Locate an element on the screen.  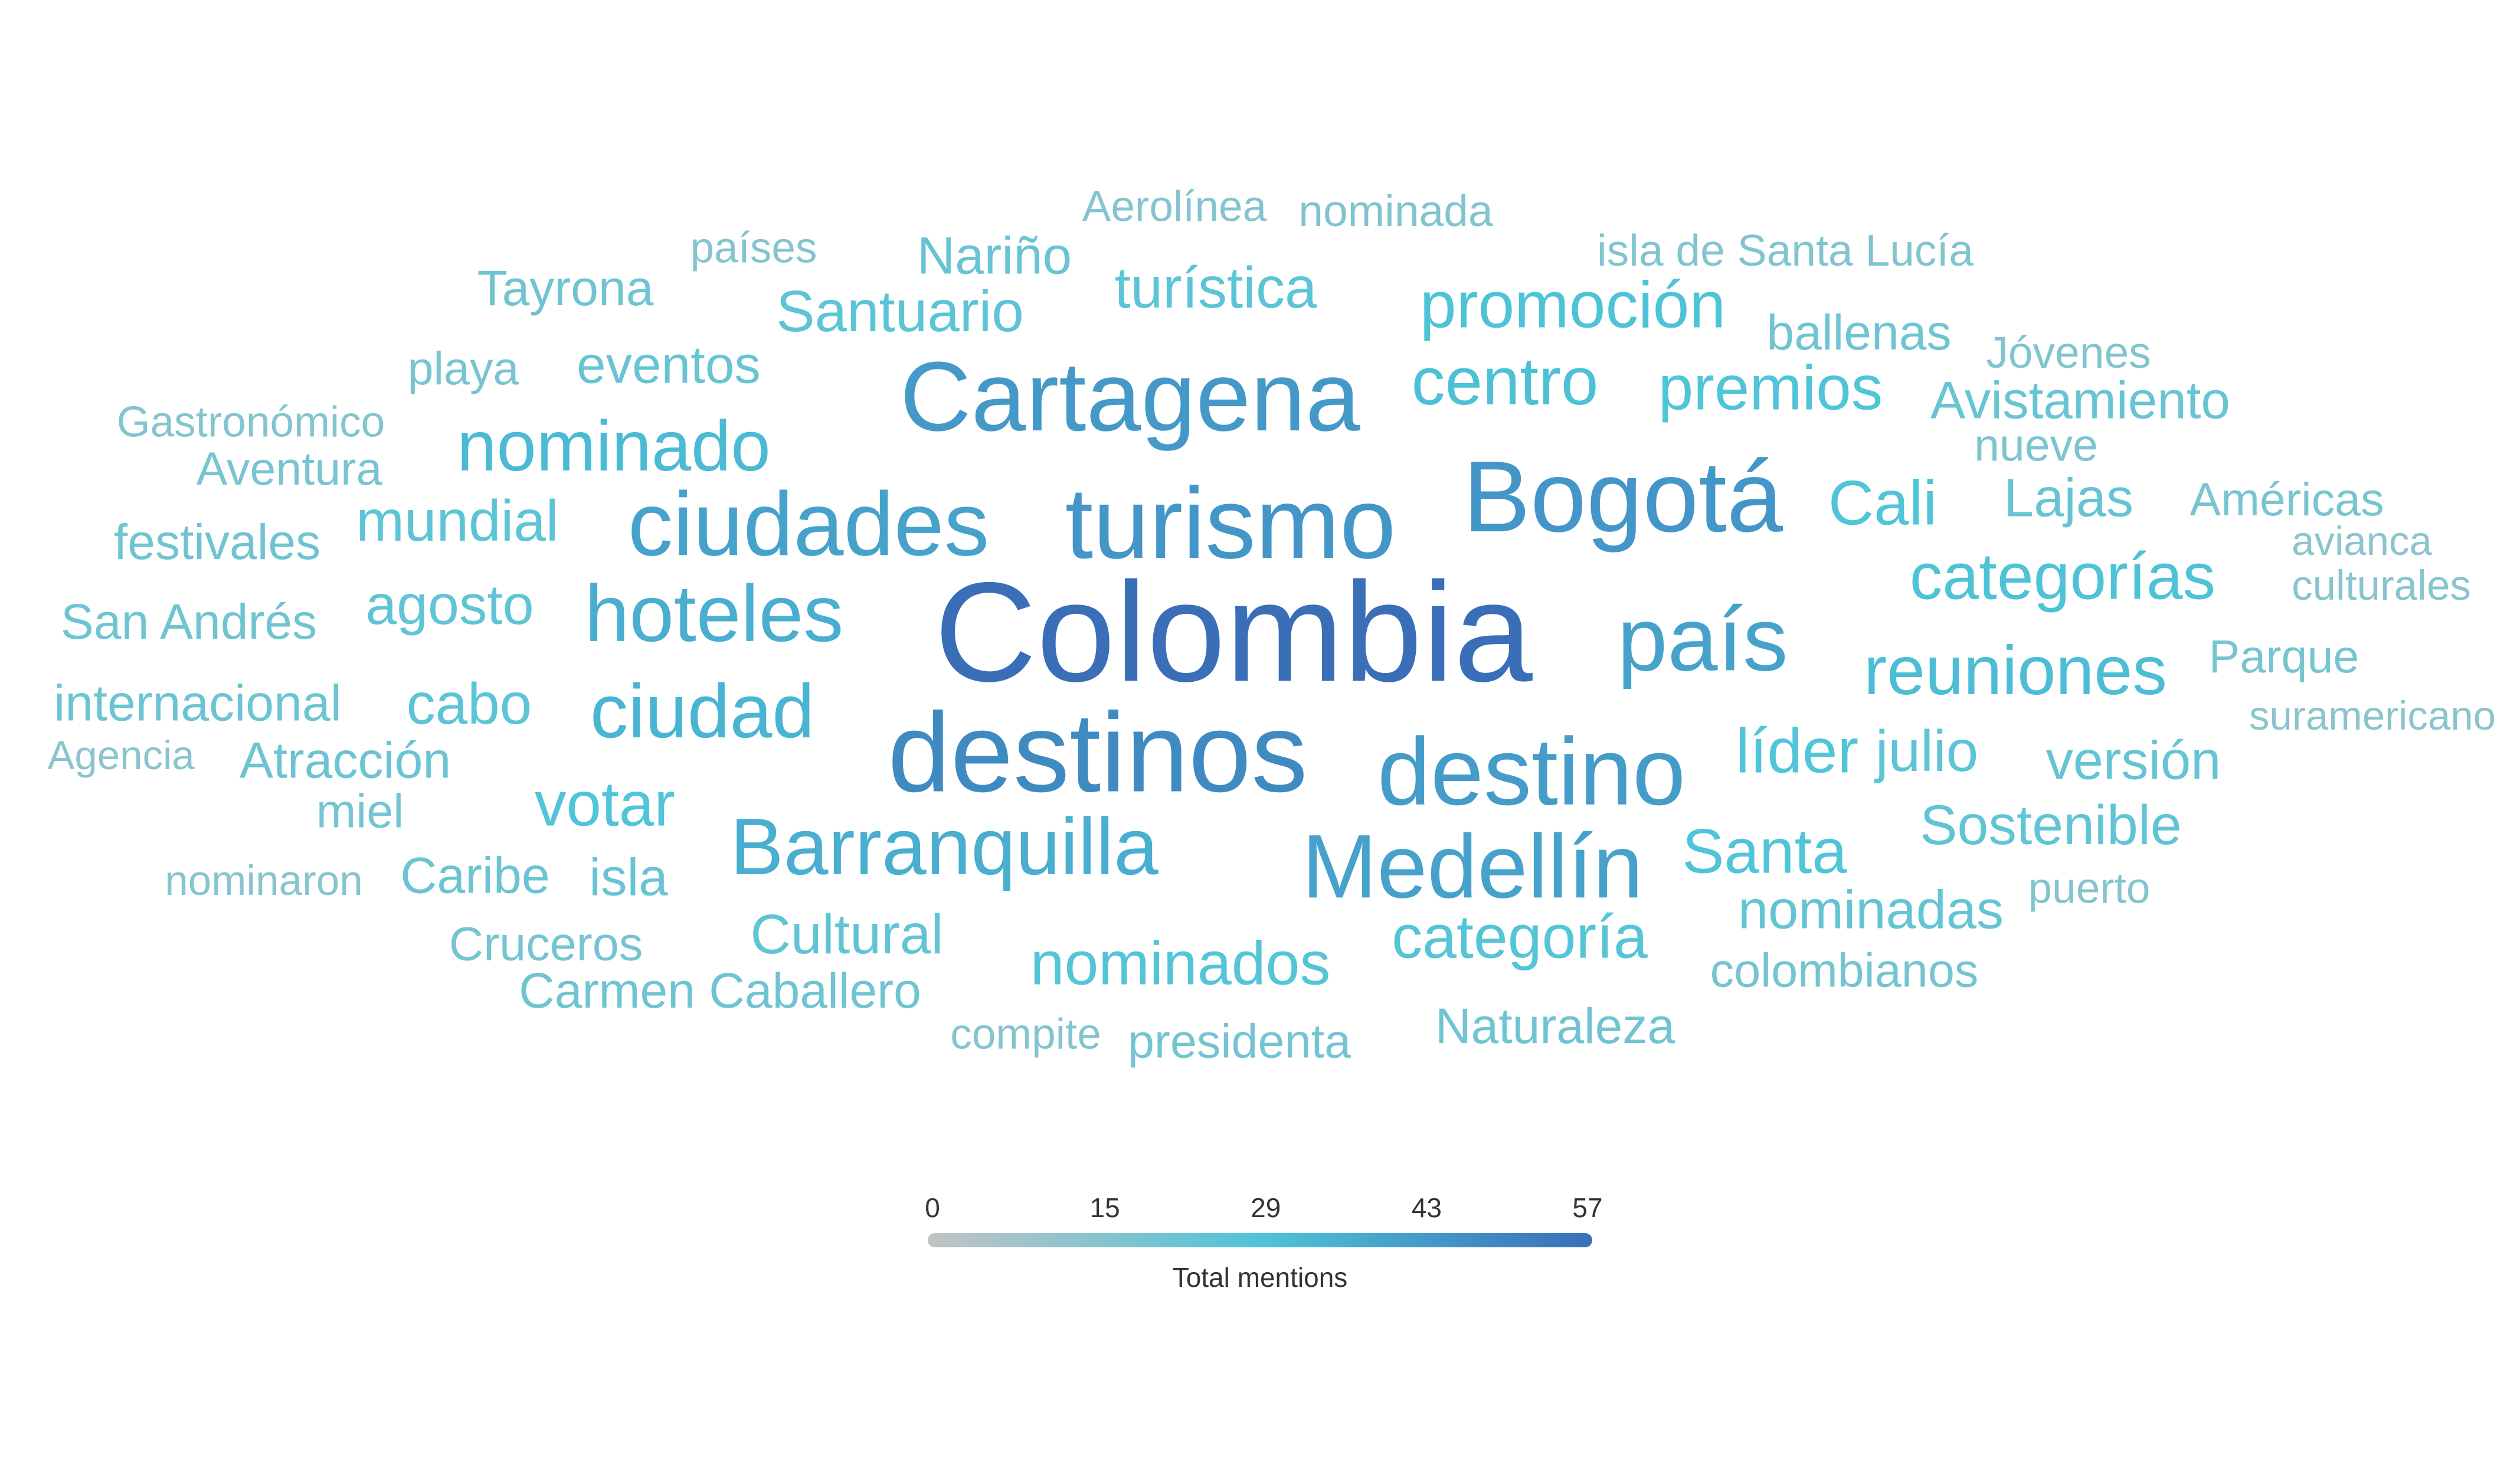
word-categorías: categorías is located at coordinates (2062, 576).